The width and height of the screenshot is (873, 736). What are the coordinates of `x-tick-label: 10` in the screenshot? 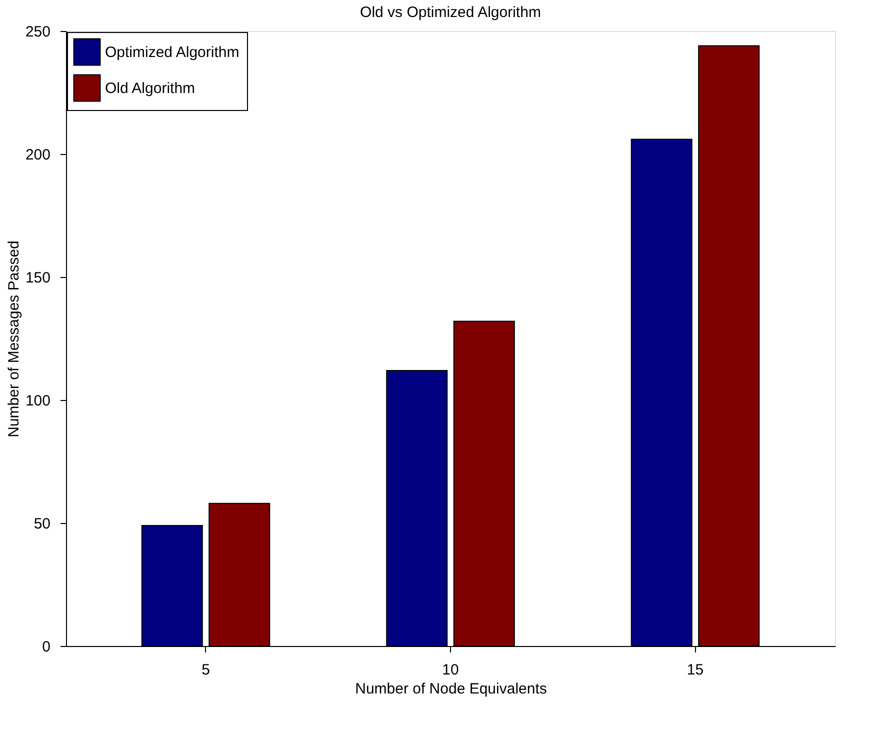 It's located at (450, 670).